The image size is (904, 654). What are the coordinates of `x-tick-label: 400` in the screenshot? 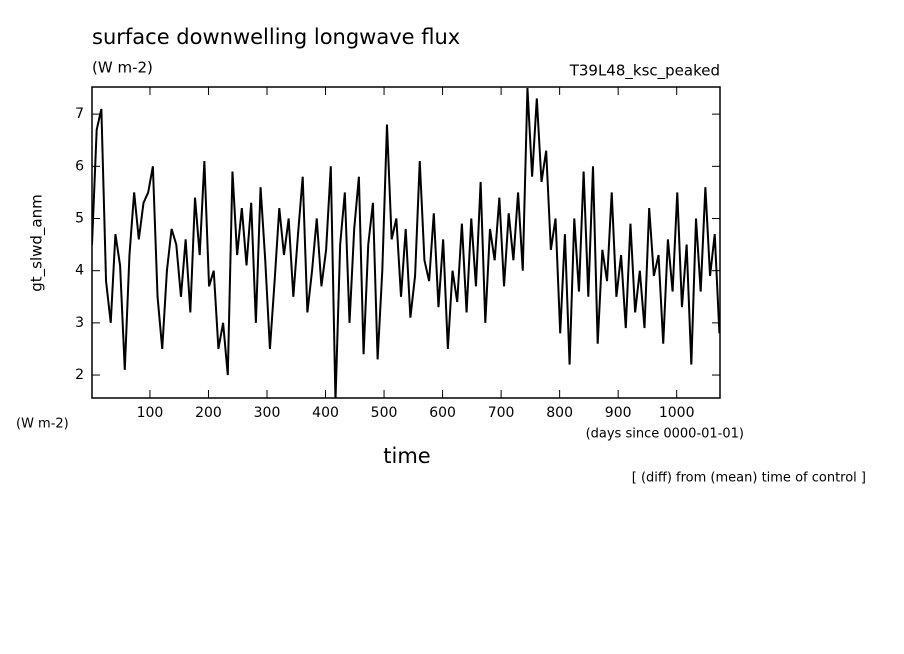 It's located at (325, 413).